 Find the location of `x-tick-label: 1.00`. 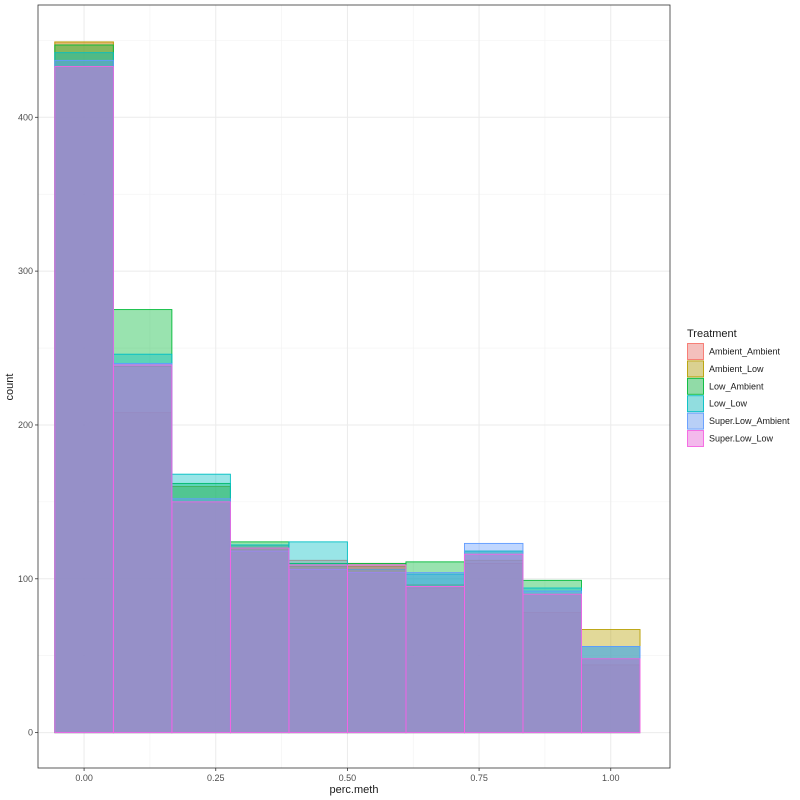

x-tick-label: 1.00 is located at coordinates (611, 778).